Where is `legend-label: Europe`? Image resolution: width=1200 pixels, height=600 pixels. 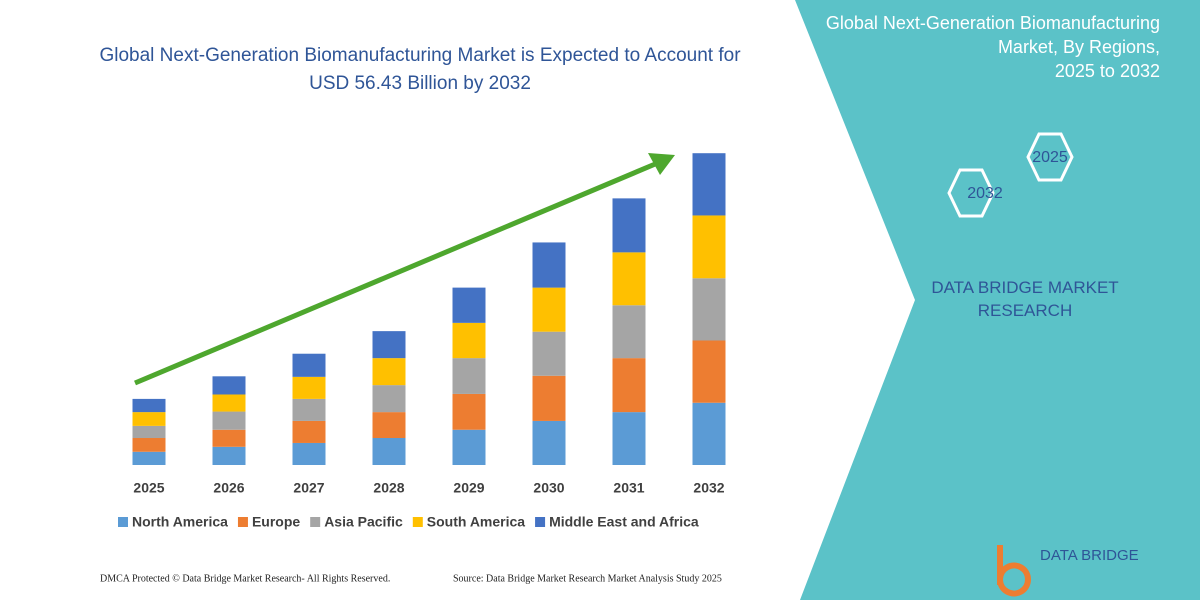 legend-label: Europe is located at coordinates (276, 522).